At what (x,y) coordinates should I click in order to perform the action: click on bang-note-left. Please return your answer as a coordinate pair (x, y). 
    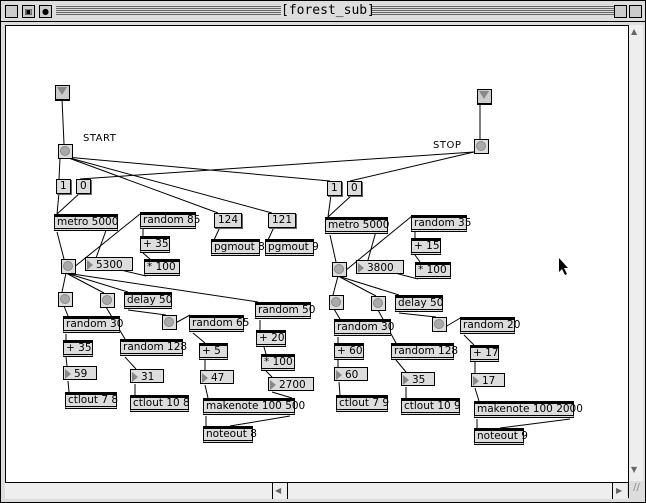
    Looking at the image, I should click on (169, 322).